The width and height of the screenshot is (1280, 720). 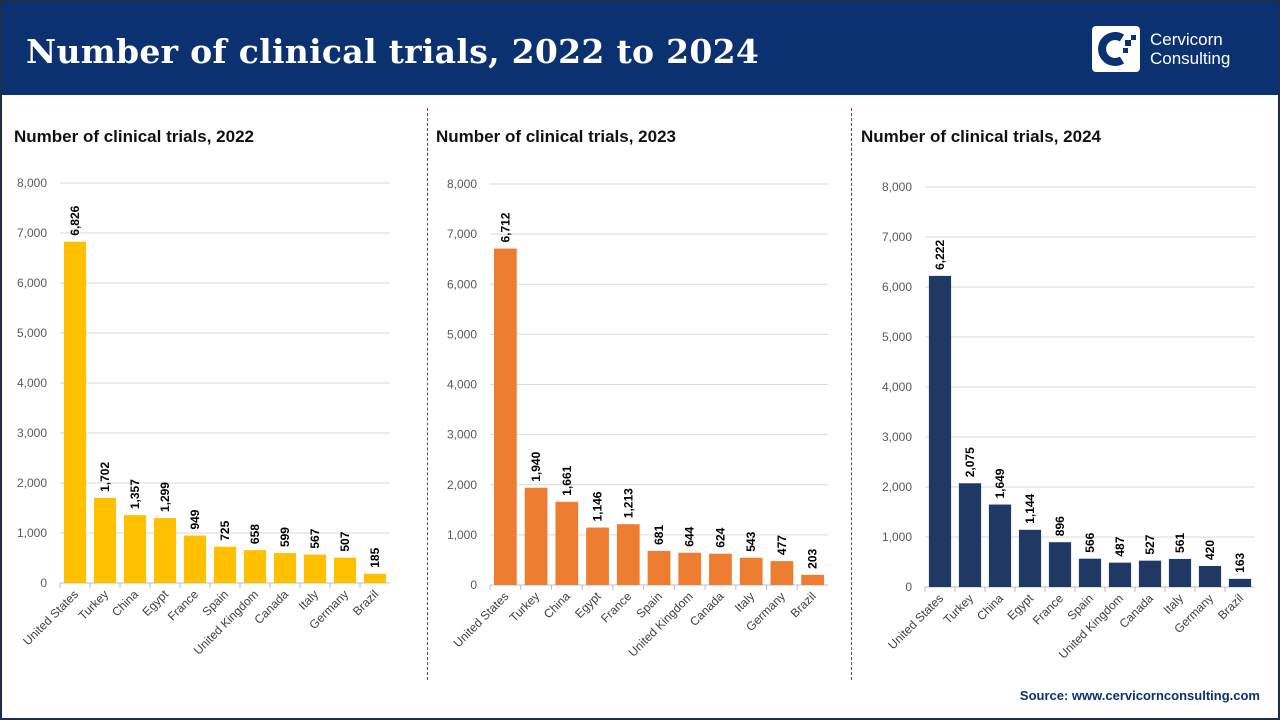 What do you see at coordinates (255, 534) in the screenshot?
I see `data-label: 658` at bounding box center [255, 534].